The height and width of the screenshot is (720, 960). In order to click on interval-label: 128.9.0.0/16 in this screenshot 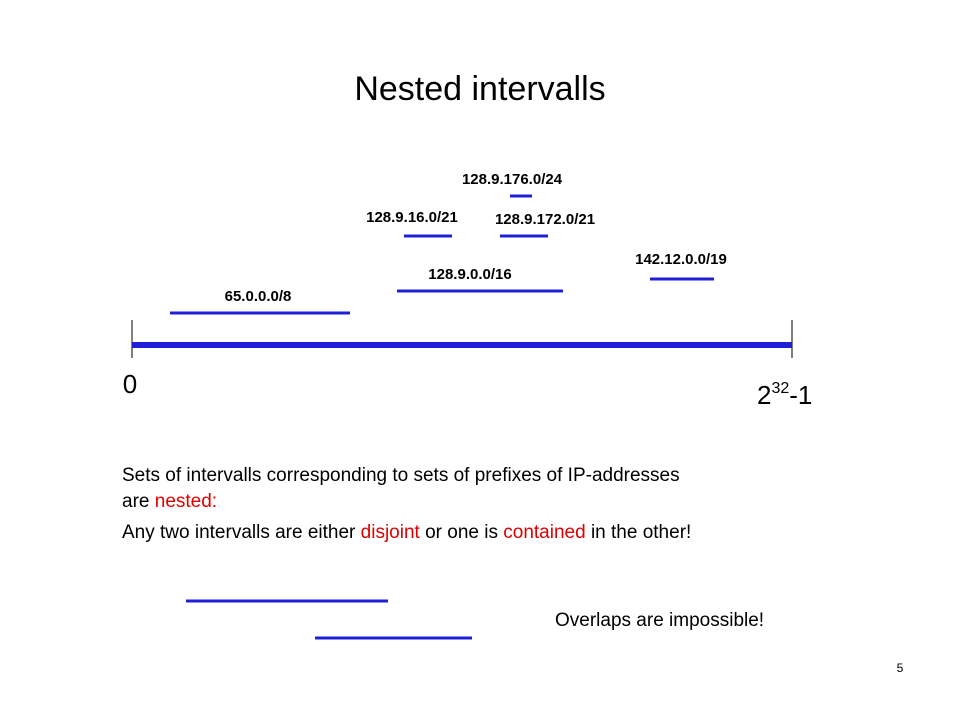, I will do `click(469, 274)`.